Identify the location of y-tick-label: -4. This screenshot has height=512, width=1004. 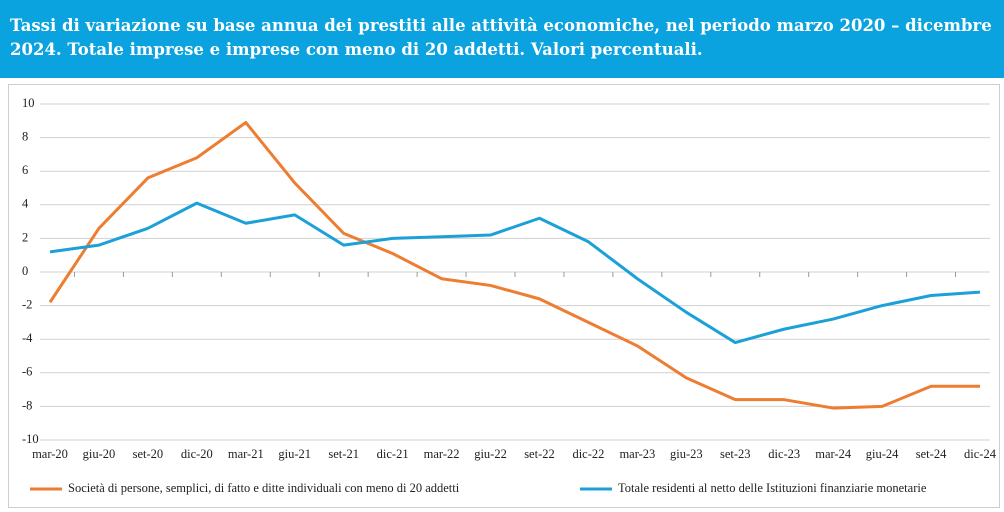
(27, 338).